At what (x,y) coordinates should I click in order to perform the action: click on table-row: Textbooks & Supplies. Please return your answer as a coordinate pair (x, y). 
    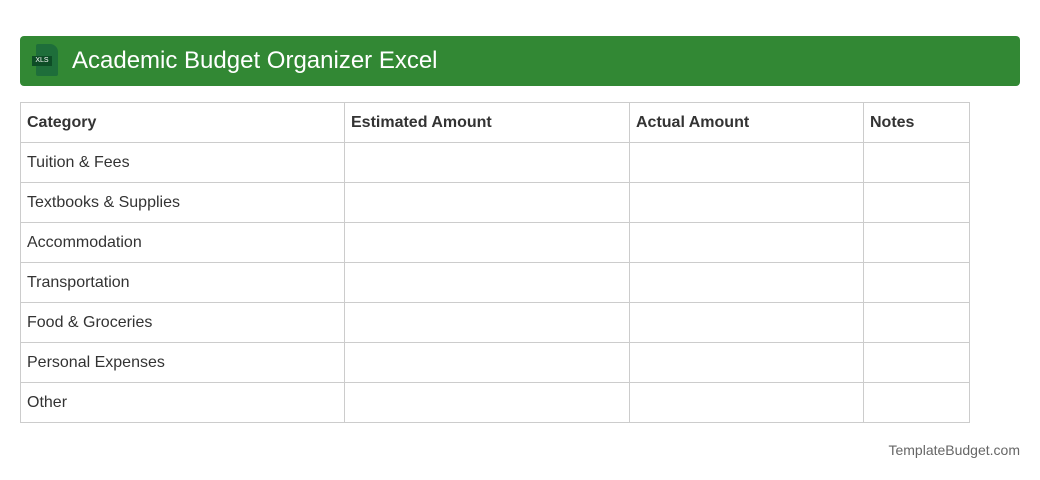
    Looking at the image, I should click on (495, 202).